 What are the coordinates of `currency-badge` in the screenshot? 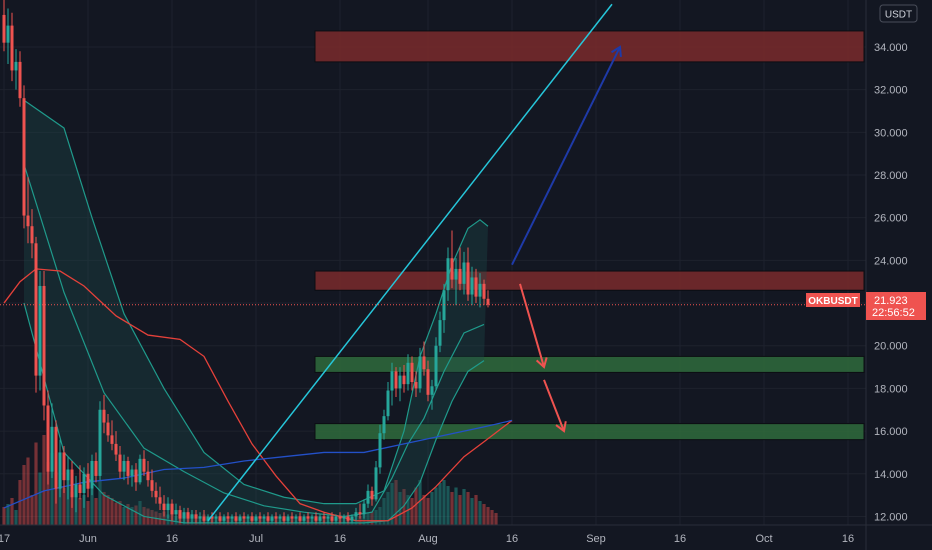 It's located at (898, 13).